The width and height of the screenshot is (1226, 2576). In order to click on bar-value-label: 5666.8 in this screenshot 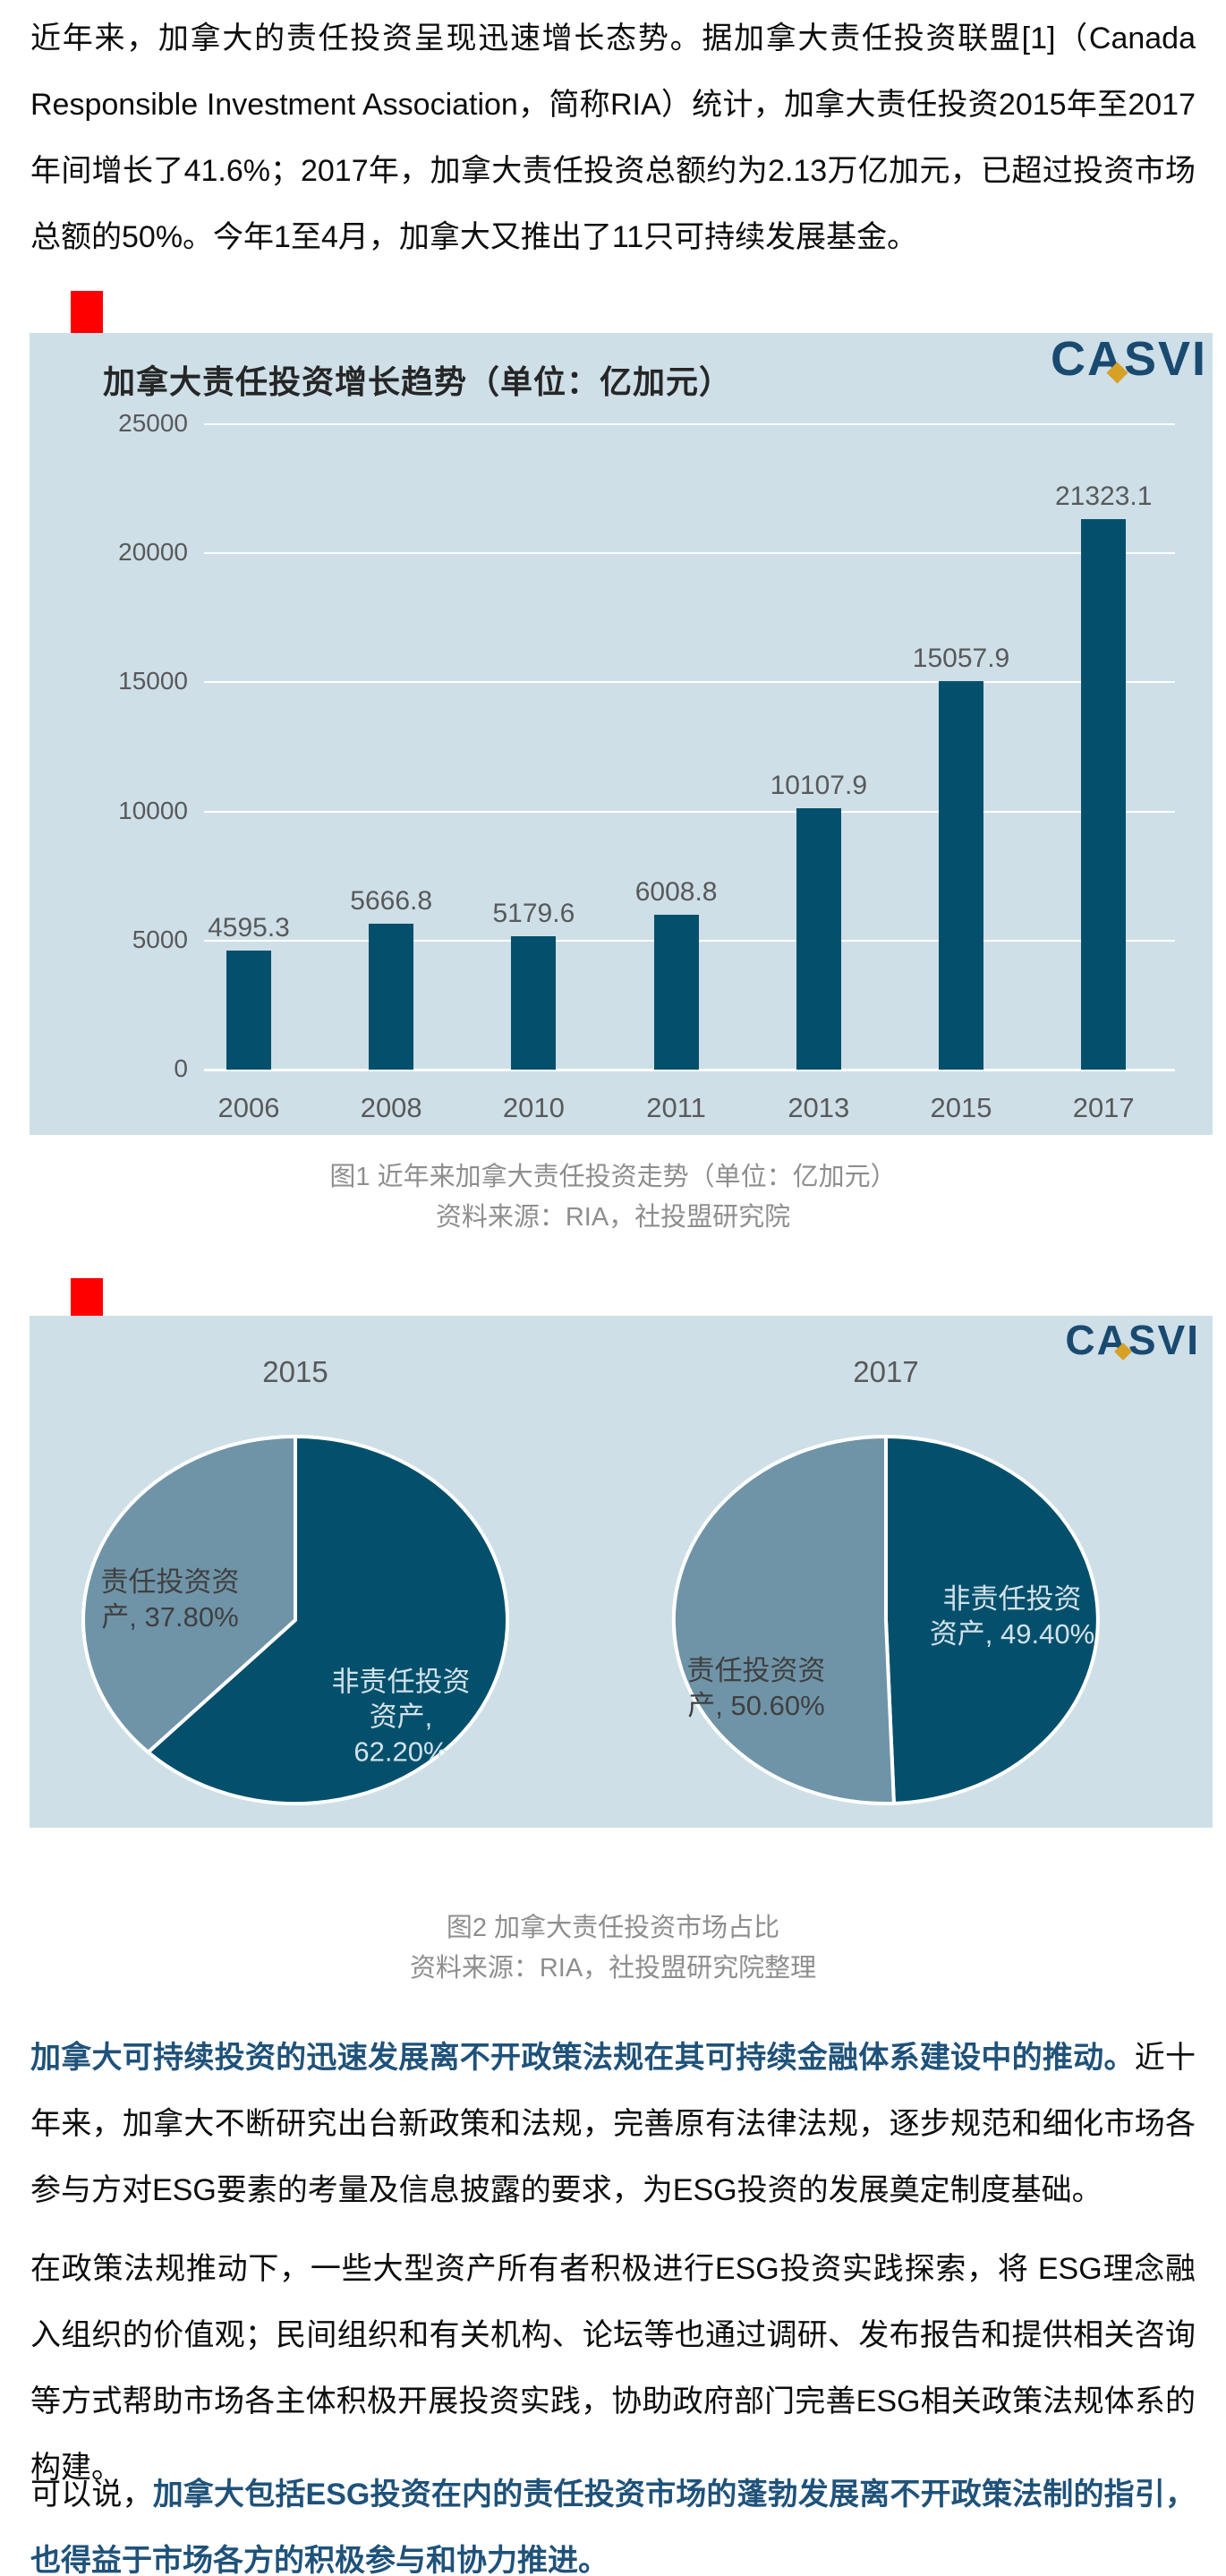, I will do `click(391, 900)`.